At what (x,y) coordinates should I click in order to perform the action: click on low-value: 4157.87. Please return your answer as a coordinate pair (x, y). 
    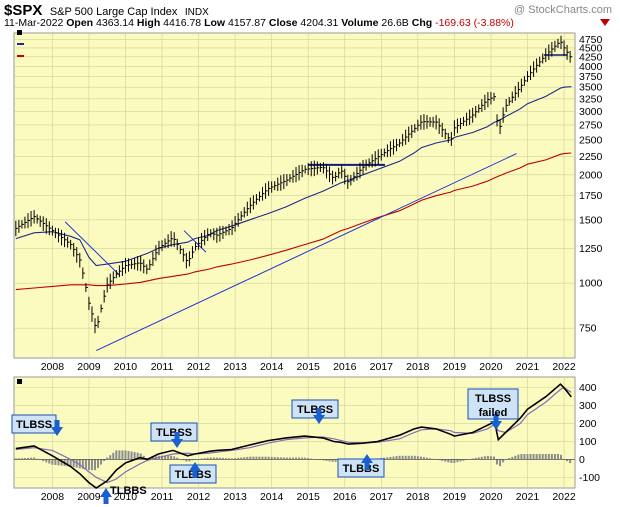
    Looking at the image, I should click on (246, 23).